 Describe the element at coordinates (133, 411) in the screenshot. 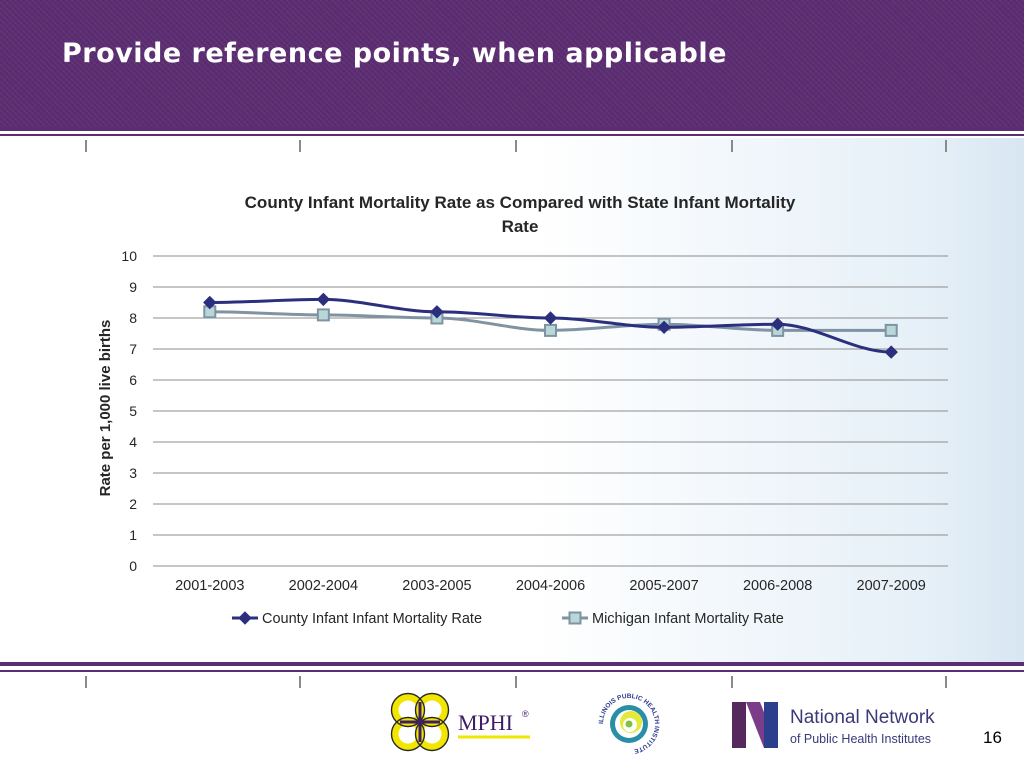

I see `y-tick-label: 5` at that location.